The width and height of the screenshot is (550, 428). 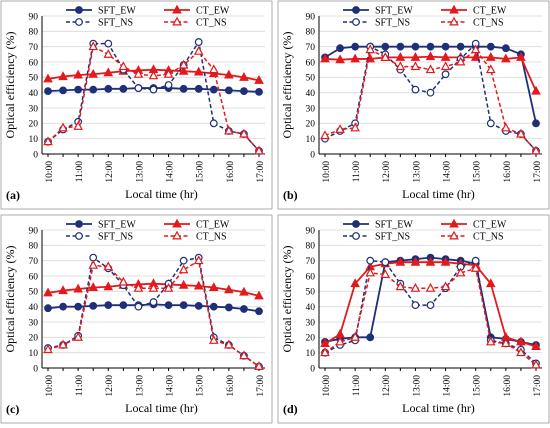 What do you see at coordinates (327, 386) in the screenshot?
I see `x-tick-label: 10:00` at bounding box center [327, 386].